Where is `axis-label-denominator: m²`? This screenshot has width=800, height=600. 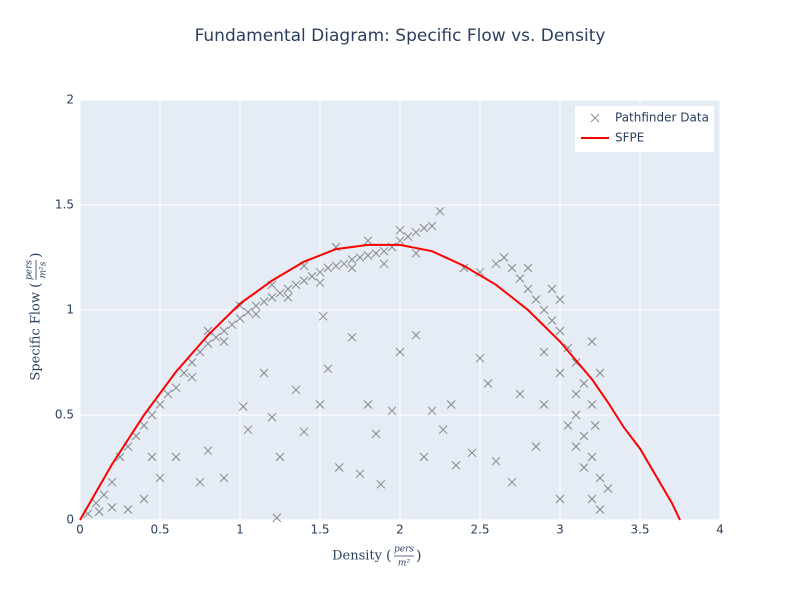 axis-label-denominator: m² is located at coordinates (404, 564).